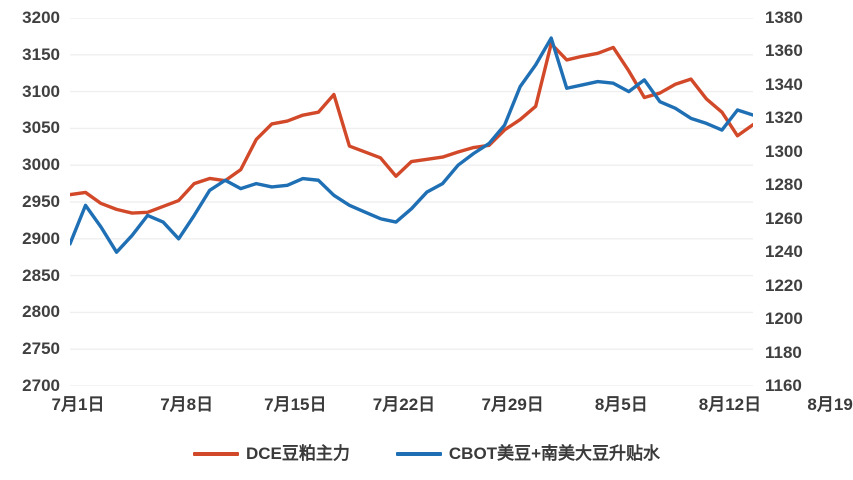 This screenshot has width=853, height=480. What do you see at coordinates (730, 404) in the screenshot?
I see `x-axis-tick: 8月12日` at bounding box center [730, 404].